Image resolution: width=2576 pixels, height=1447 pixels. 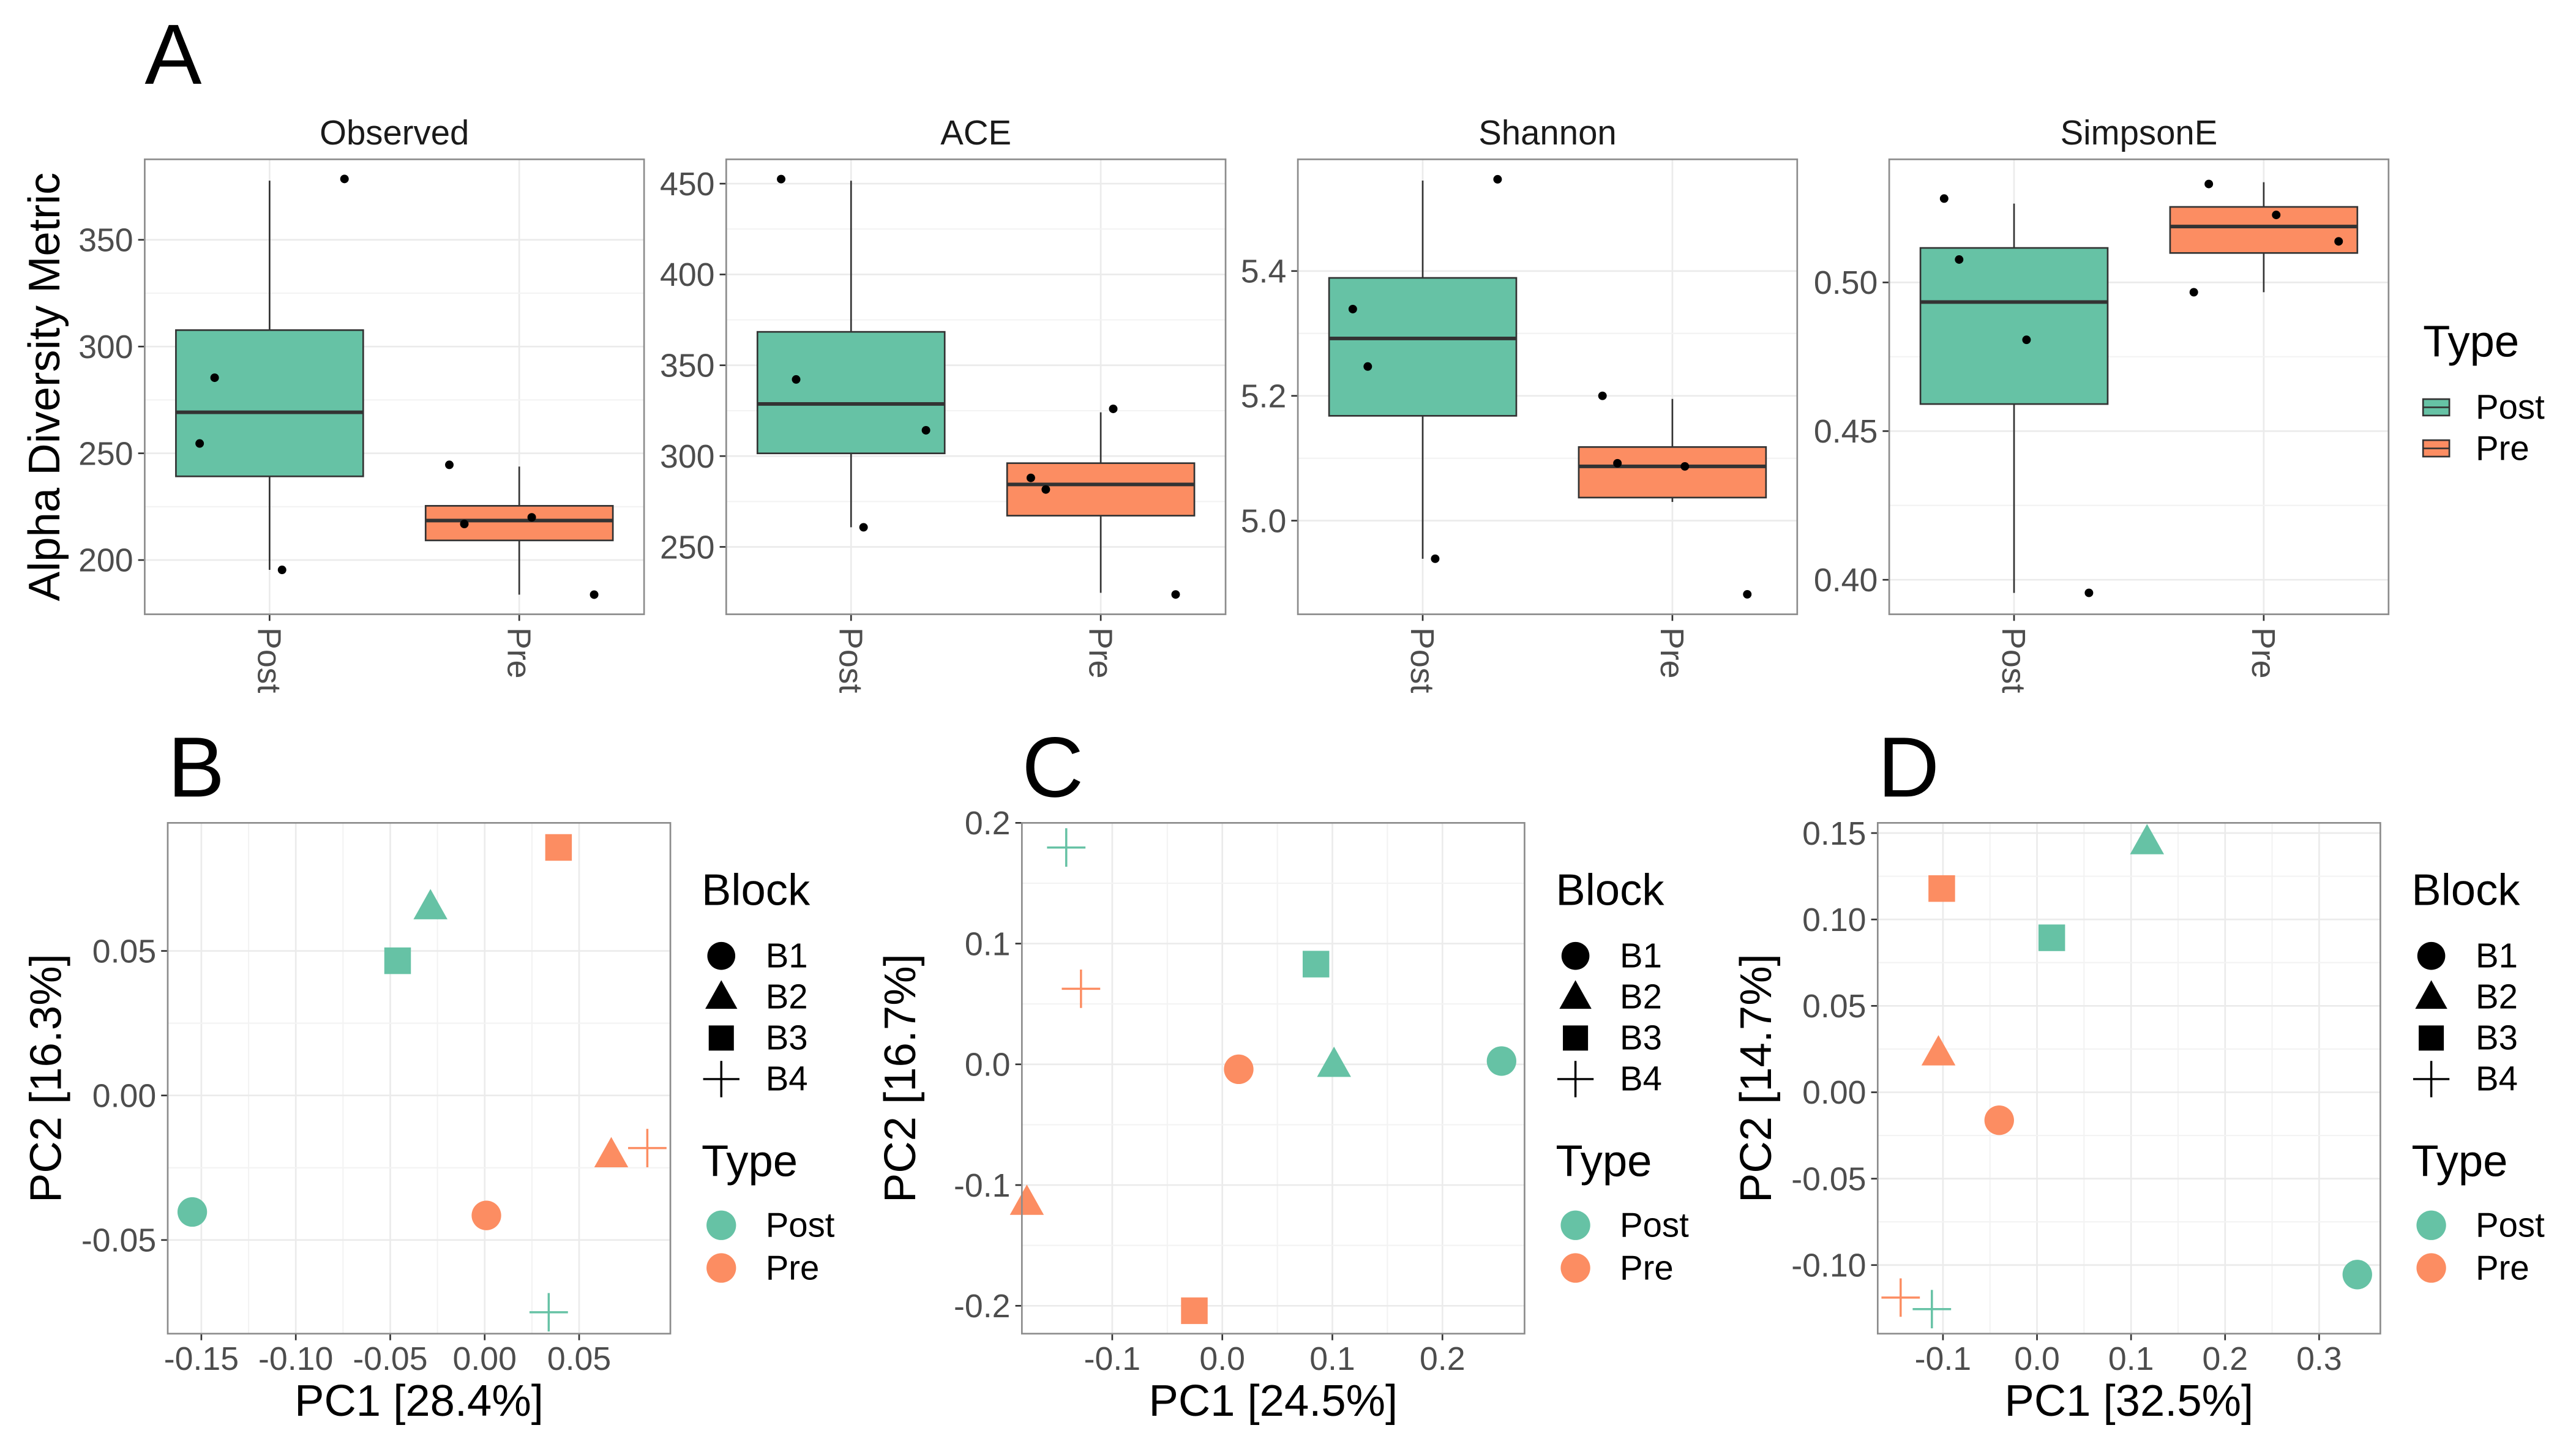 I want to click on x-tick-label: 0.05, so click(x=579, y=1358).